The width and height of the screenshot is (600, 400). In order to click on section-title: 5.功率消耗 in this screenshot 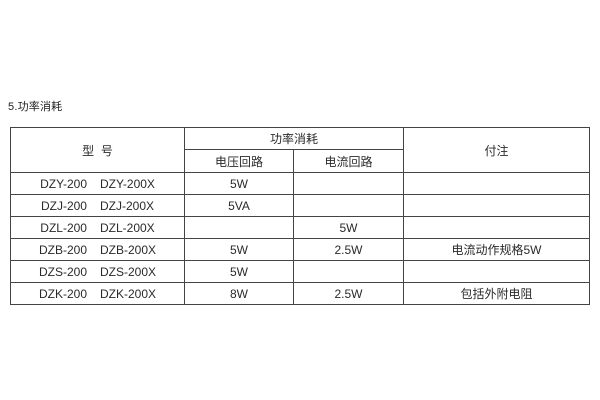, I will do `click(35, 107)`.